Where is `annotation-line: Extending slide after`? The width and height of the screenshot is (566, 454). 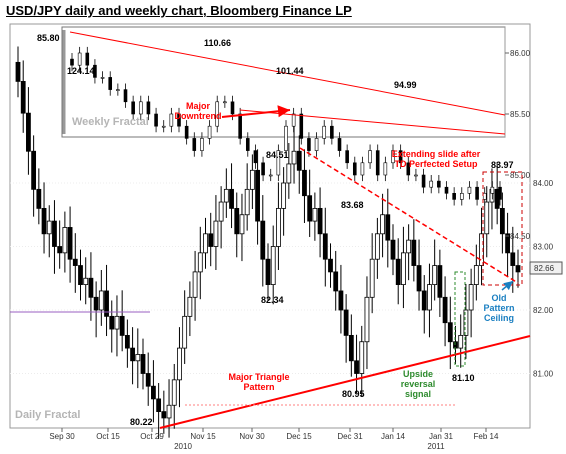 annotation-line: Extending slide after is located at coordinates (436, 154).